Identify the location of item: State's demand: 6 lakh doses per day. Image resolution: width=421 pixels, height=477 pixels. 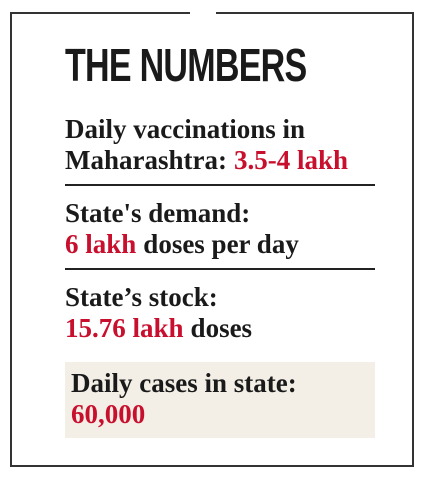
(220, 233).